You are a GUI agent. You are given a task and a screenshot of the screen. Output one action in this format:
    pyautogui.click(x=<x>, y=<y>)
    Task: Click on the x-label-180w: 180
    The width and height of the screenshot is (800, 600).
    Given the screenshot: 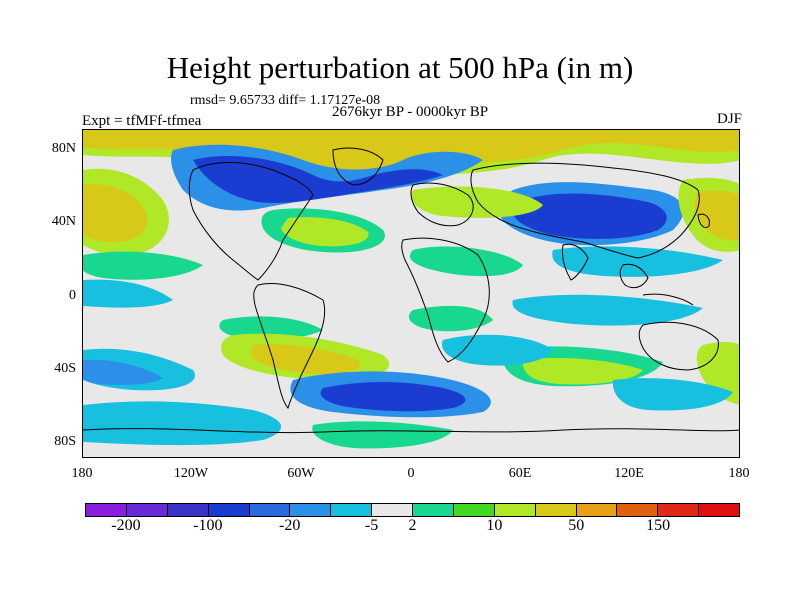 What is the action you would take?
    pyautogui.click(x=82, y=473)
    